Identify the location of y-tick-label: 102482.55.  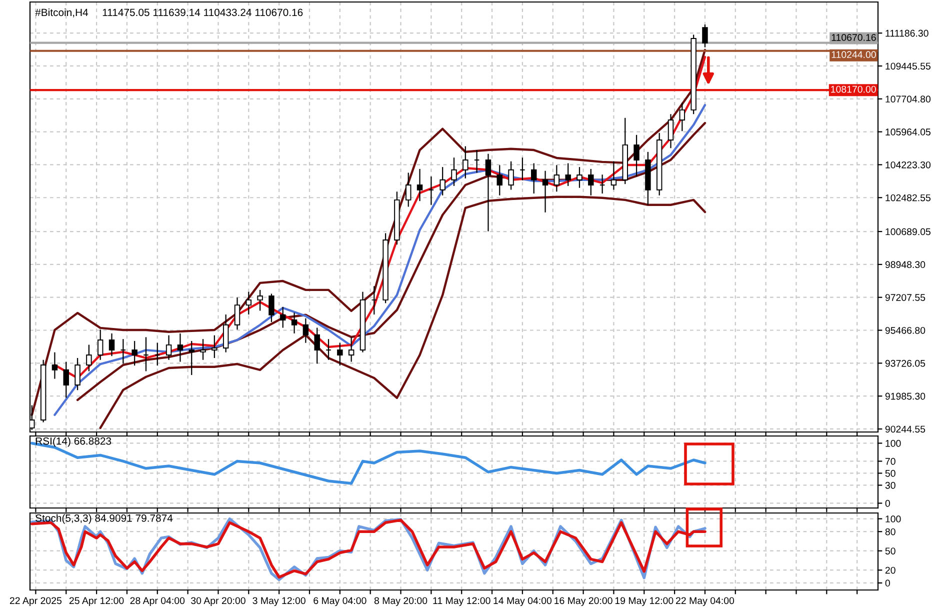
(908, 198).